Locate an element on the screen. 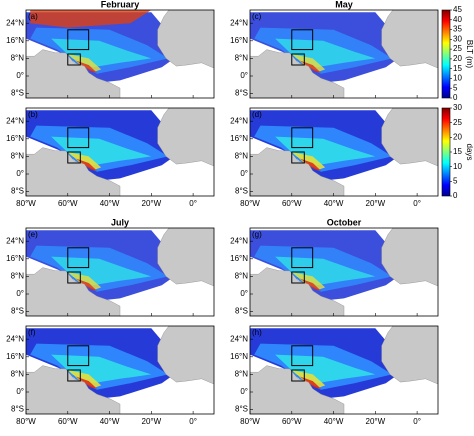 The height and width of the screenshot is (436, 474). colorbar-tick-label: 35 is located at coordinates (457, 29).